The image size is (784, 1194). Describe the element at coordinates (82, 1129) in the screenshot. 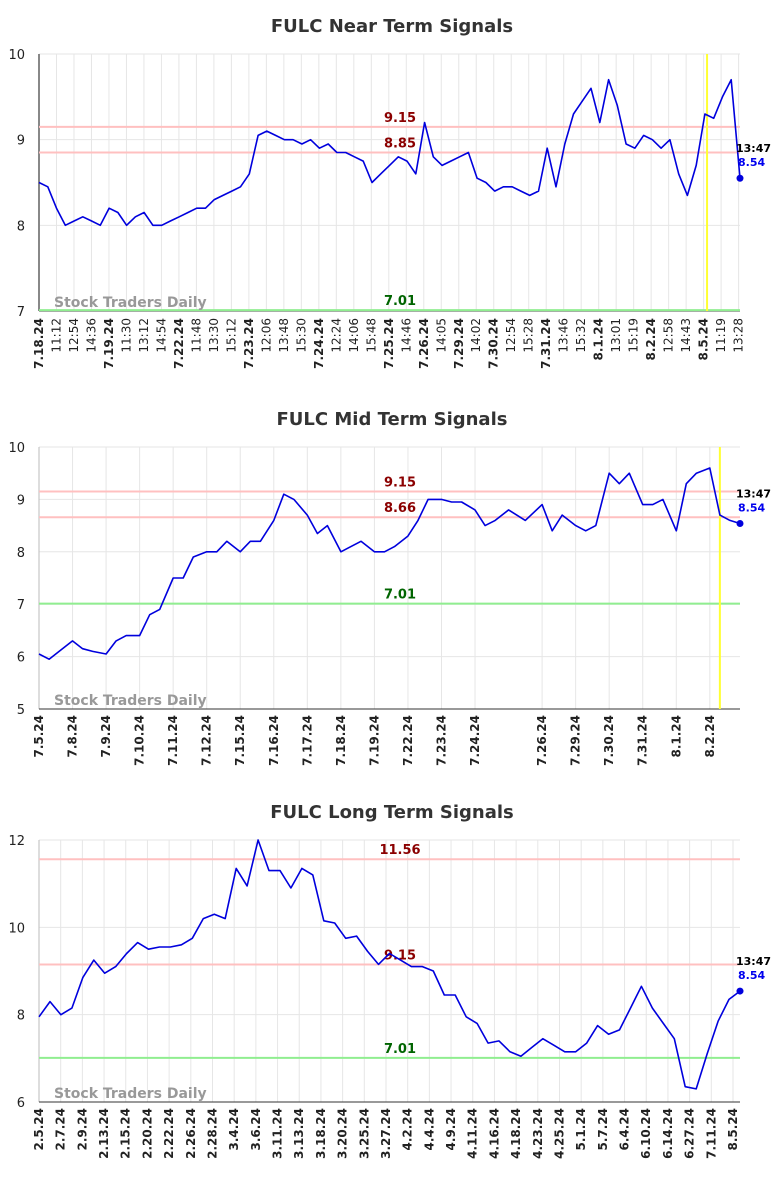

I see `x-tick-label: 2.9.24` at that location.